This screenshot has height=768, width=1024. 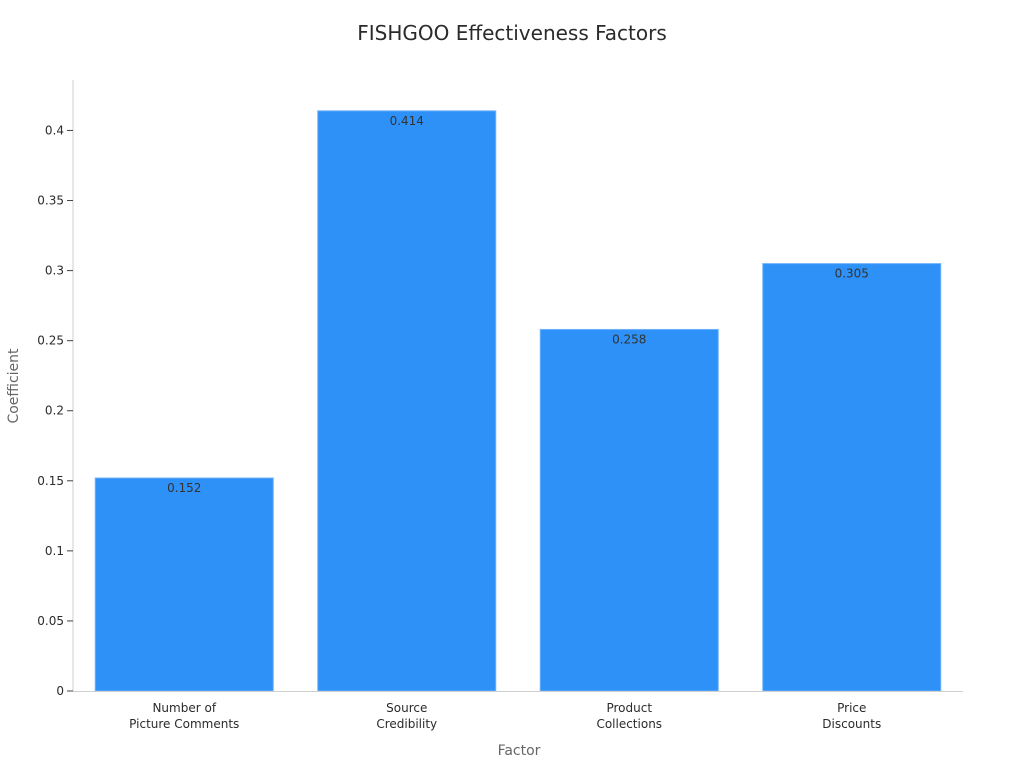 What do you see at coordinates (406, 716) in the screenshot?
I see `x-tick-label: Source Credibility` at bounding box center [406, 716].